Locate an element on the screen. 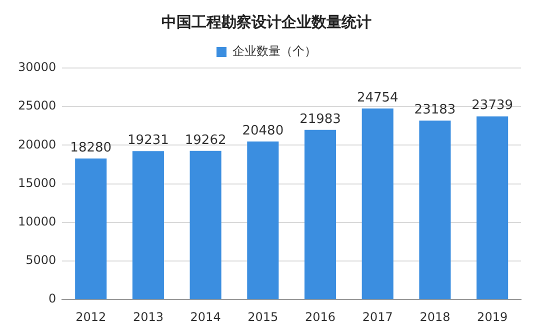  data-label: 18280 is located at coordinates (91, 148).